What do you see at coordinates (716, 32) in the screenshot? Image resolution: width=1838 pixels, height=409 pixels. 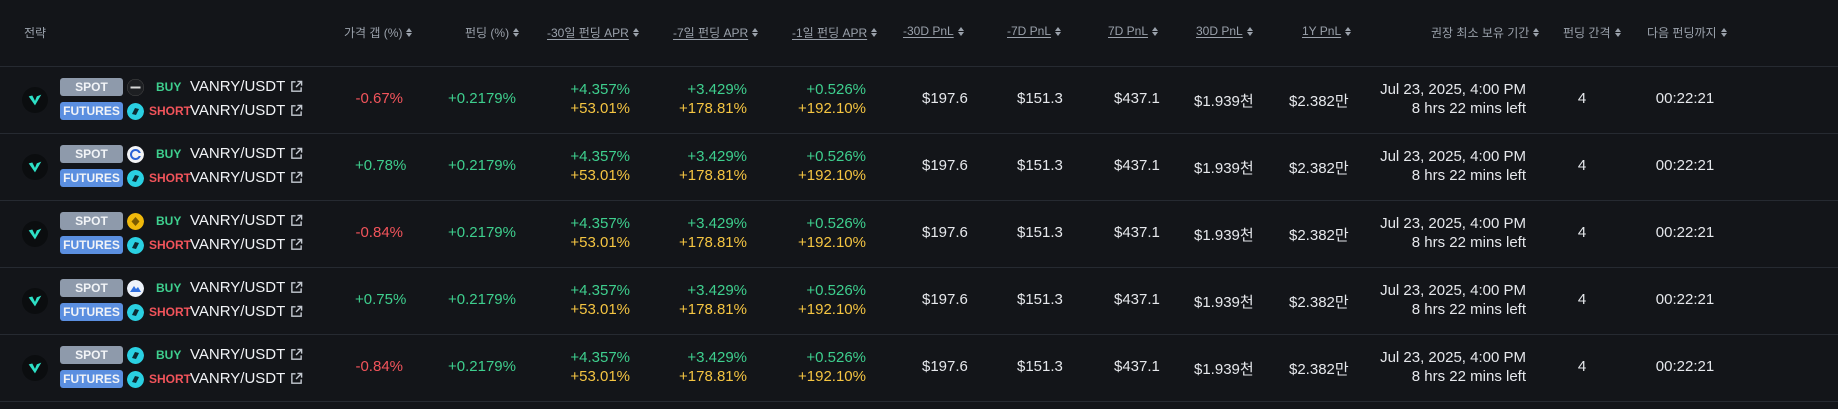 I see `header-apr-7d: -7일 펀딩 APR` at bounding box center [716, 32].